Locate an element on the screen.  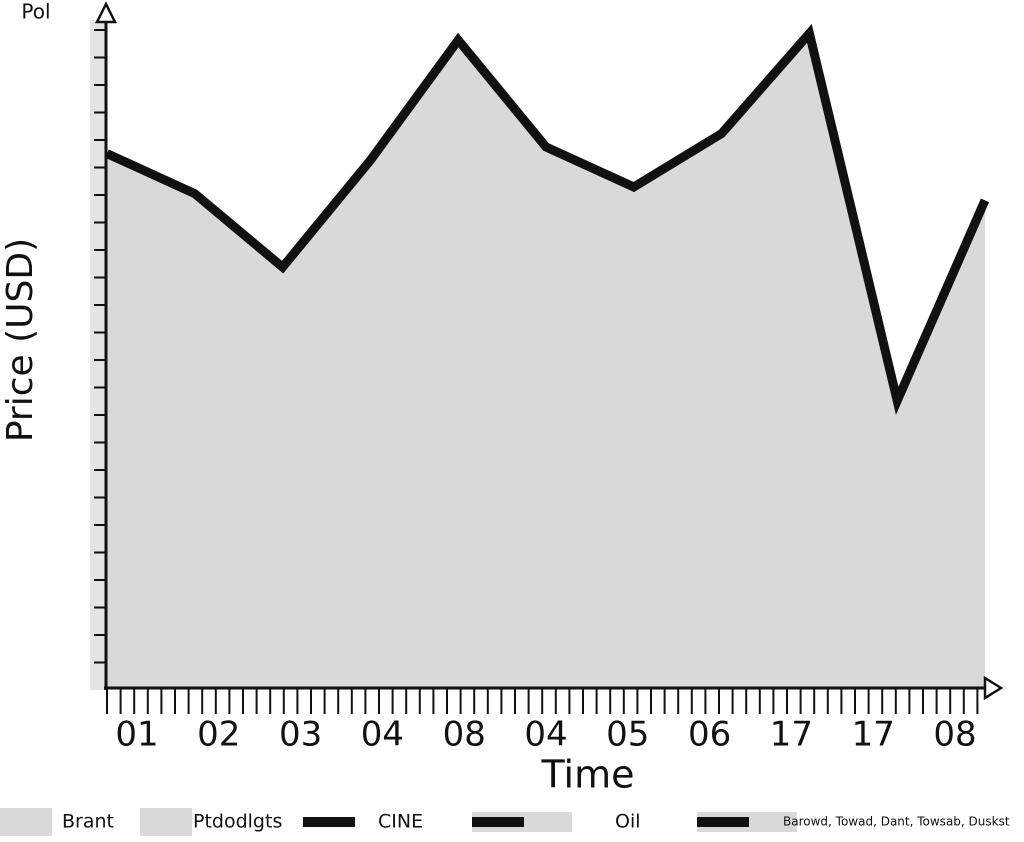
legend-label: Ptdodlgts is located at coordinates (237, 822).